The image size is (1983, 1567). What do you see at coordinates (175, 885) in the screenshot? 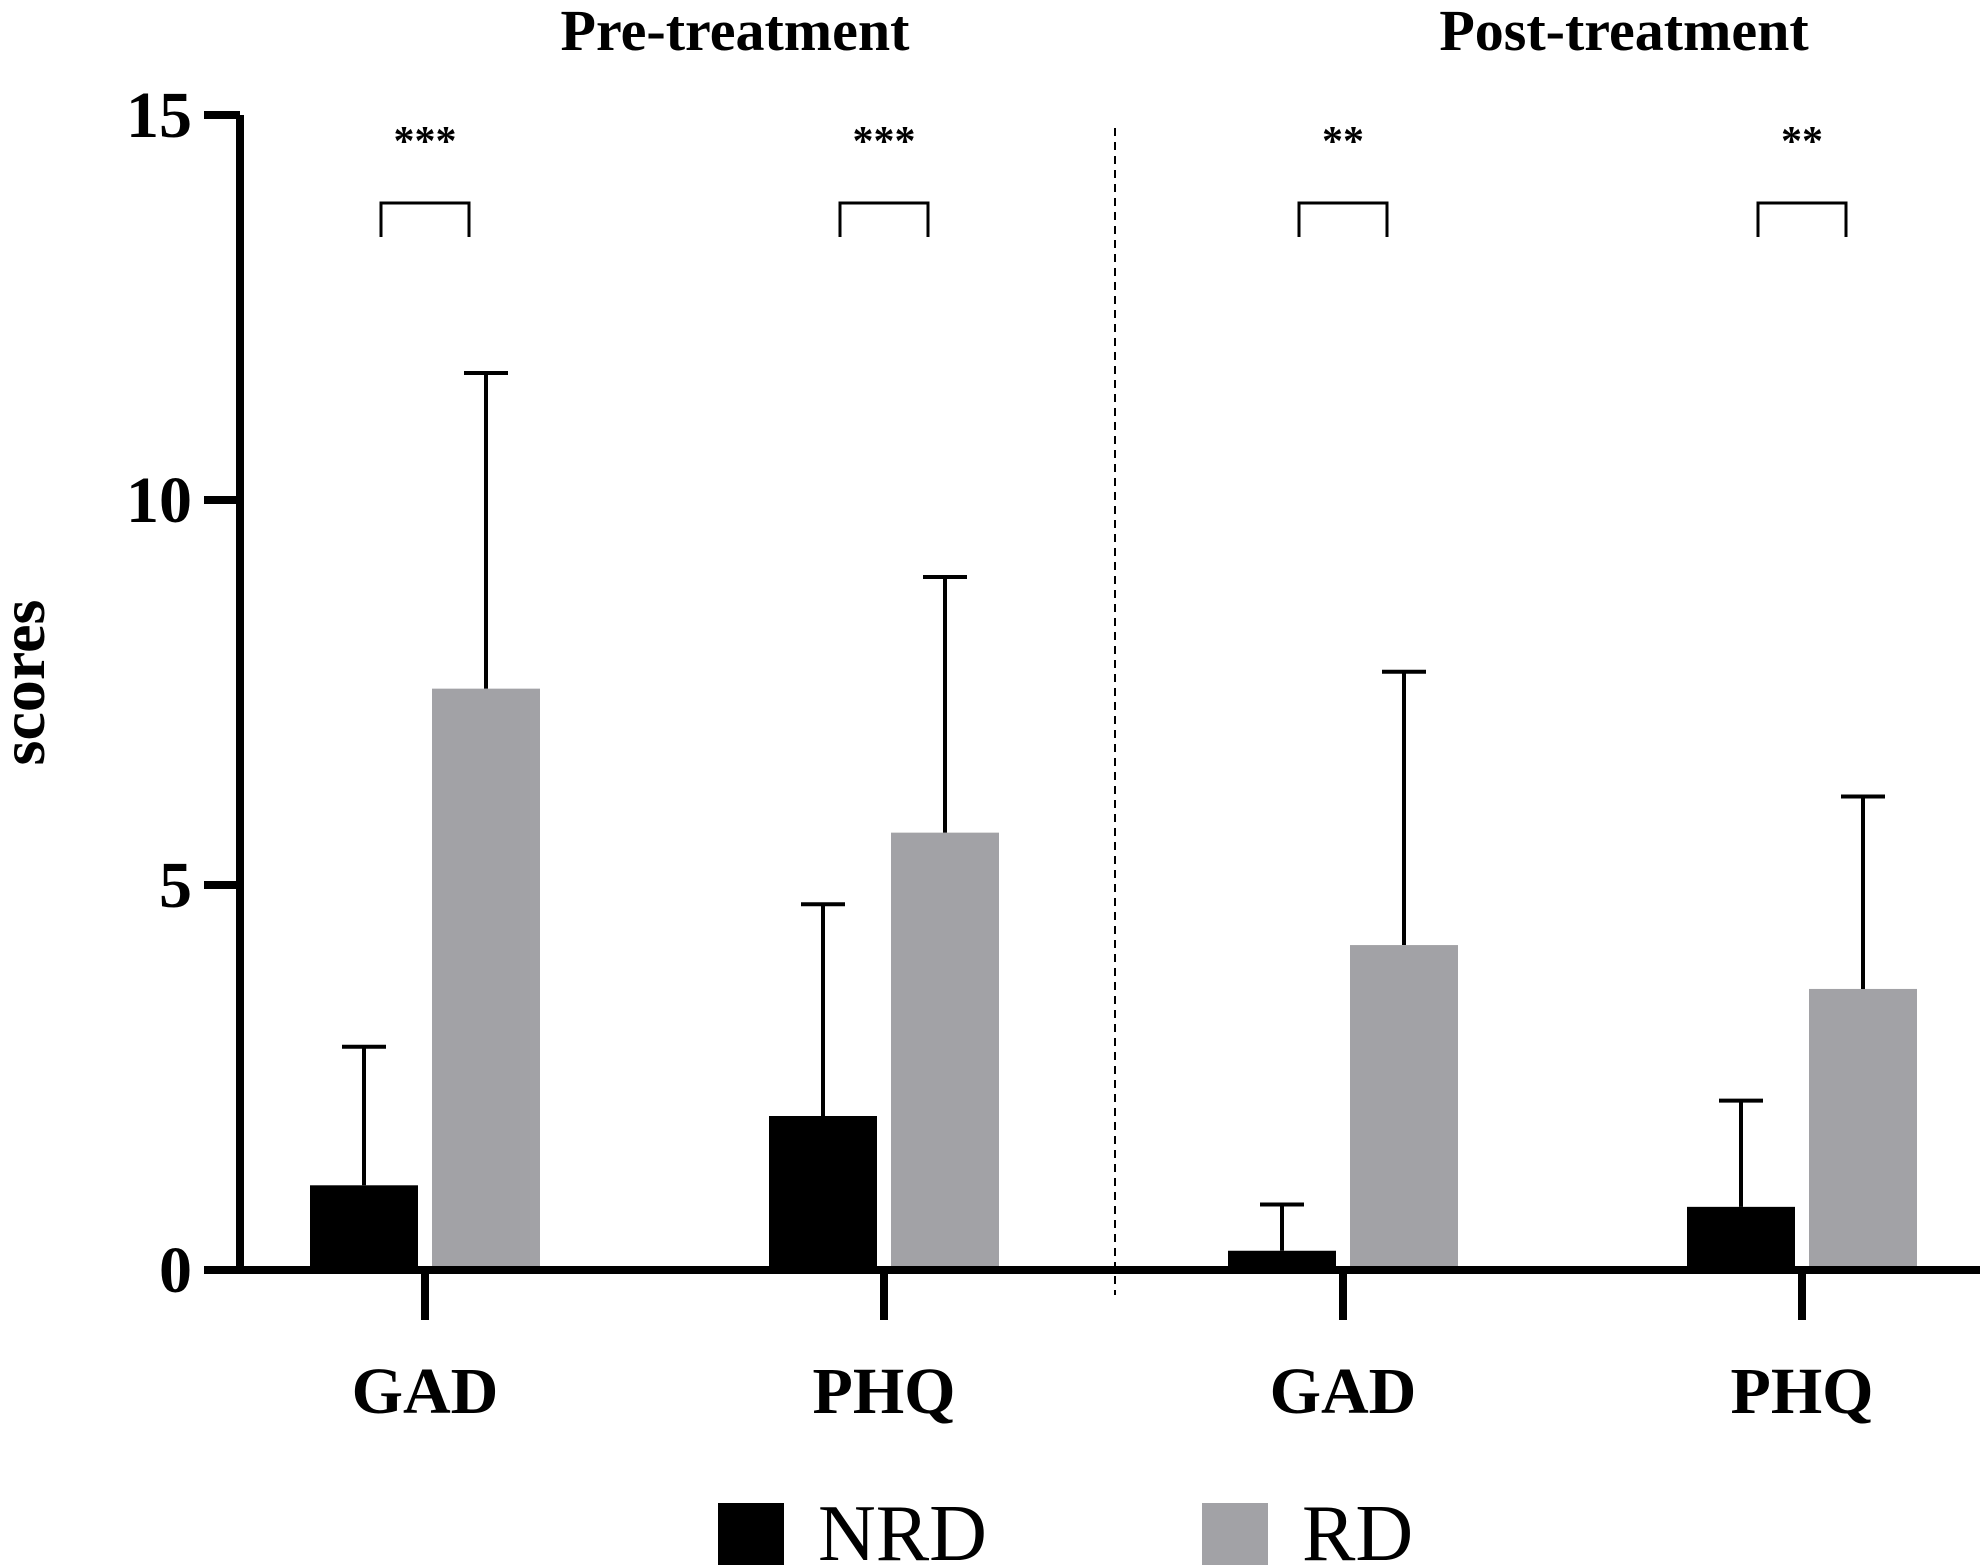
I see `y-tick-label: 5` at bounding box center [175, 885].